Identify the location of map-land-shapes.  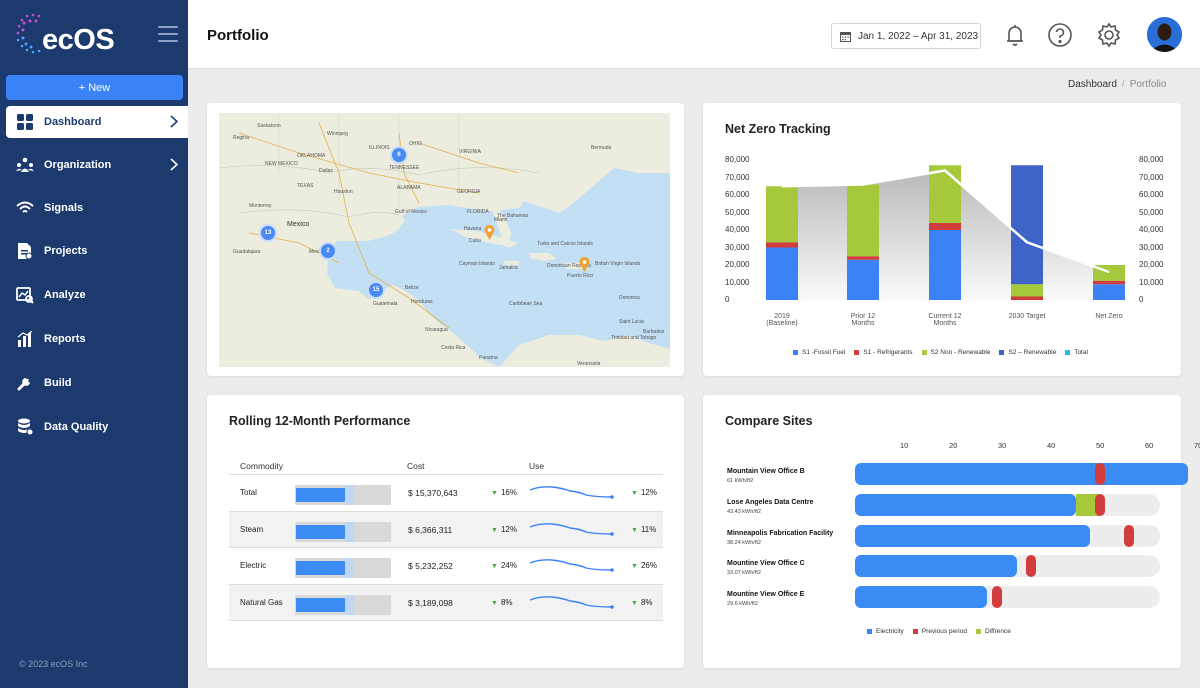
(444, 240).